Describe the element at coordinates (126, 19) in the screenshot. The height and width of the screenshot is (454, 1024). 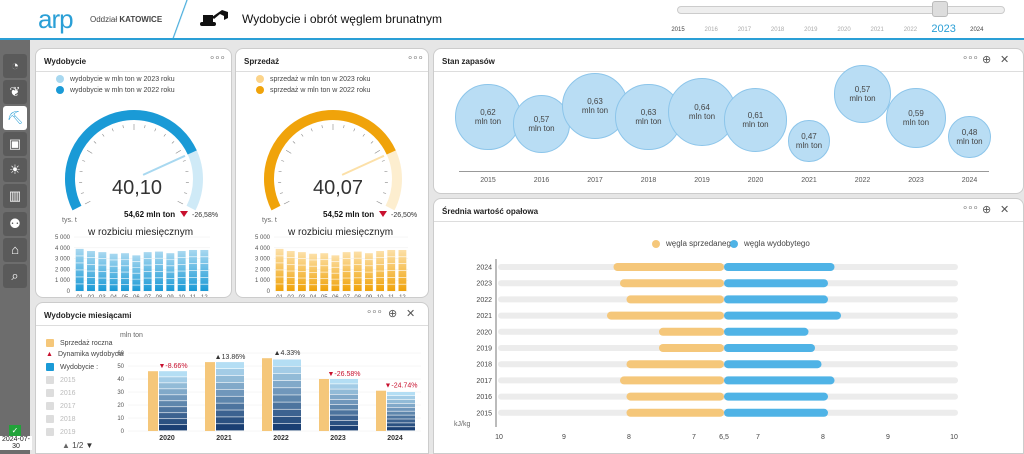
I see `division-label: Oddział KATOWICE` at that location.